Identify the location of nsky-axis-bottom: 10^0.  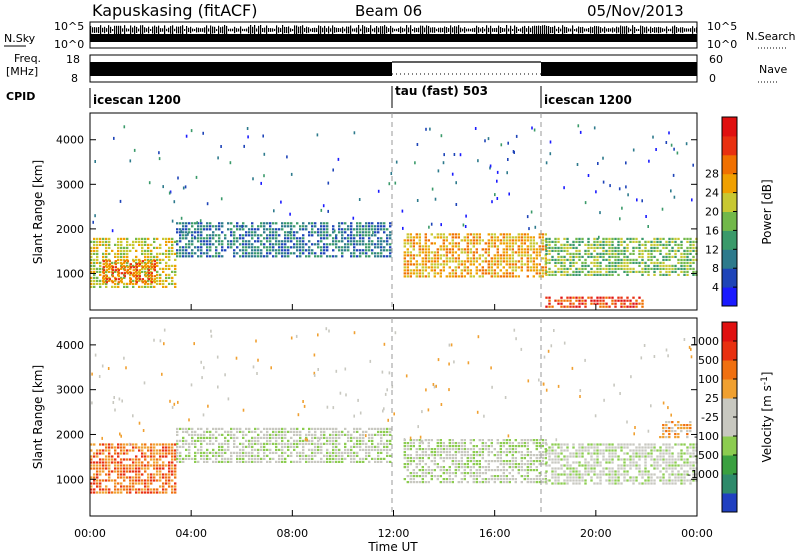
(69, 44).